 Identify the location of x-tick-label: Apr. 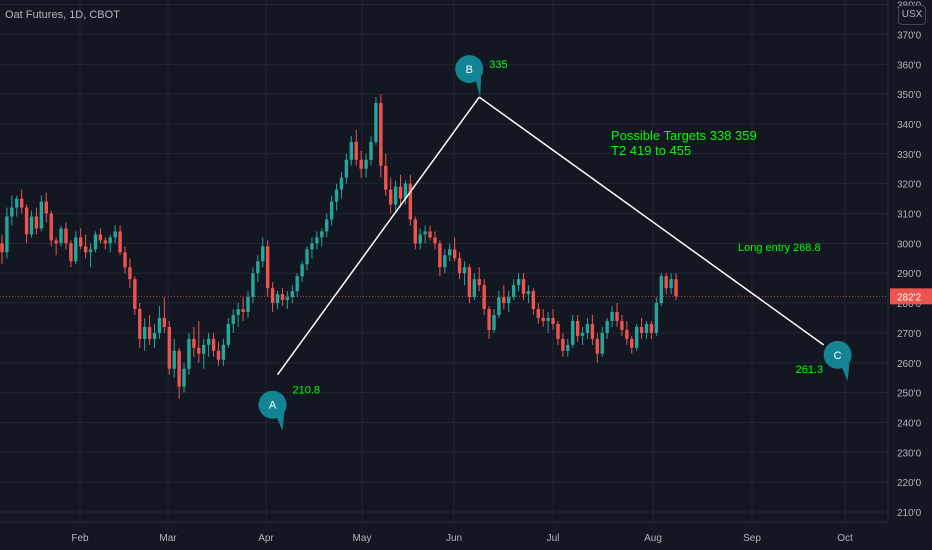
(266, 538).